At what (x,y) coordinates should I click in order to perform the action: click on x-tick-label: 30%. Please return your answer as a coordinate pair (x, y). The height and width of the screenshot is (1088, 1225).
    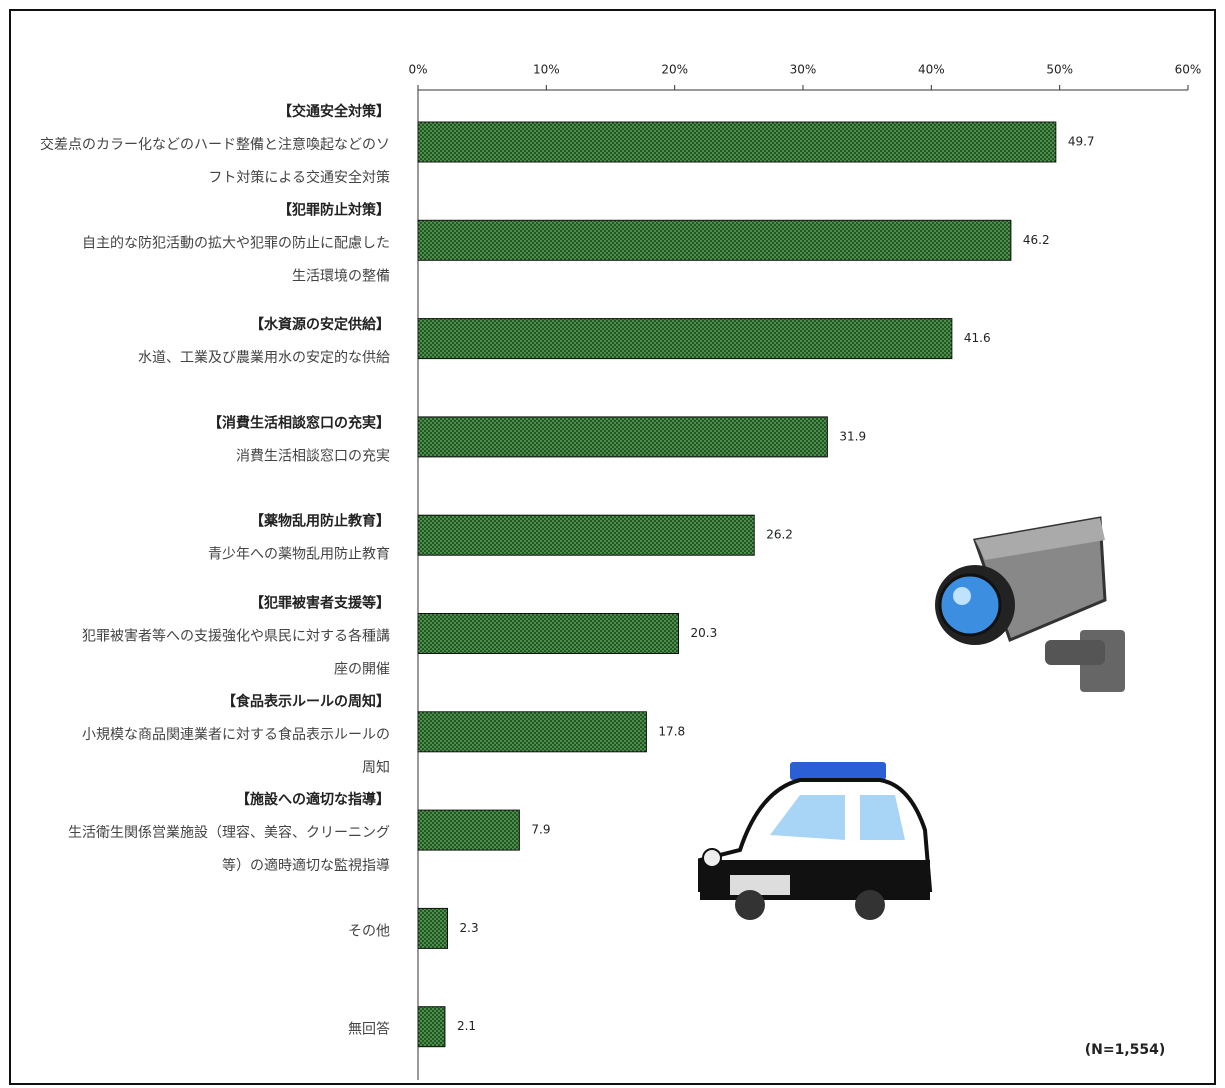
    Looking at the image, I should click on (803, 70).